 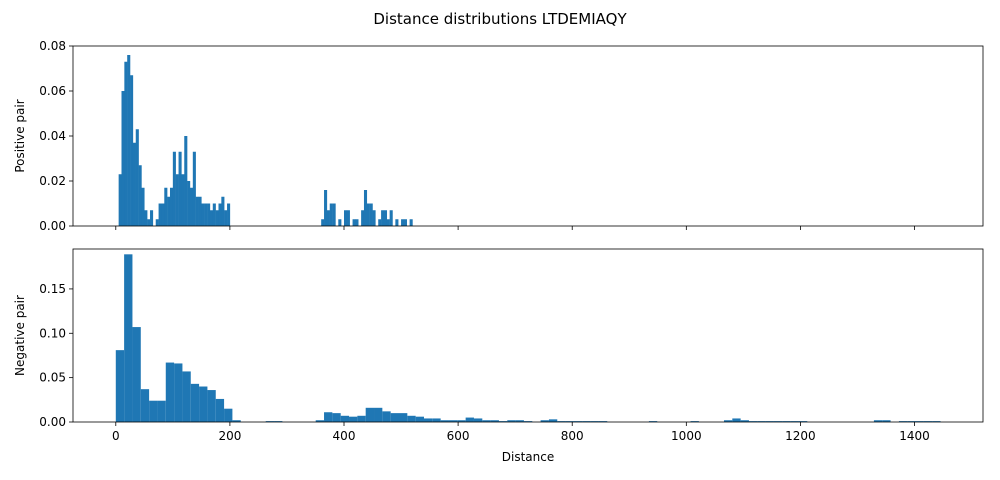 I want to click on negative-xtick-label-1: 200, so click(x=229, y=436).